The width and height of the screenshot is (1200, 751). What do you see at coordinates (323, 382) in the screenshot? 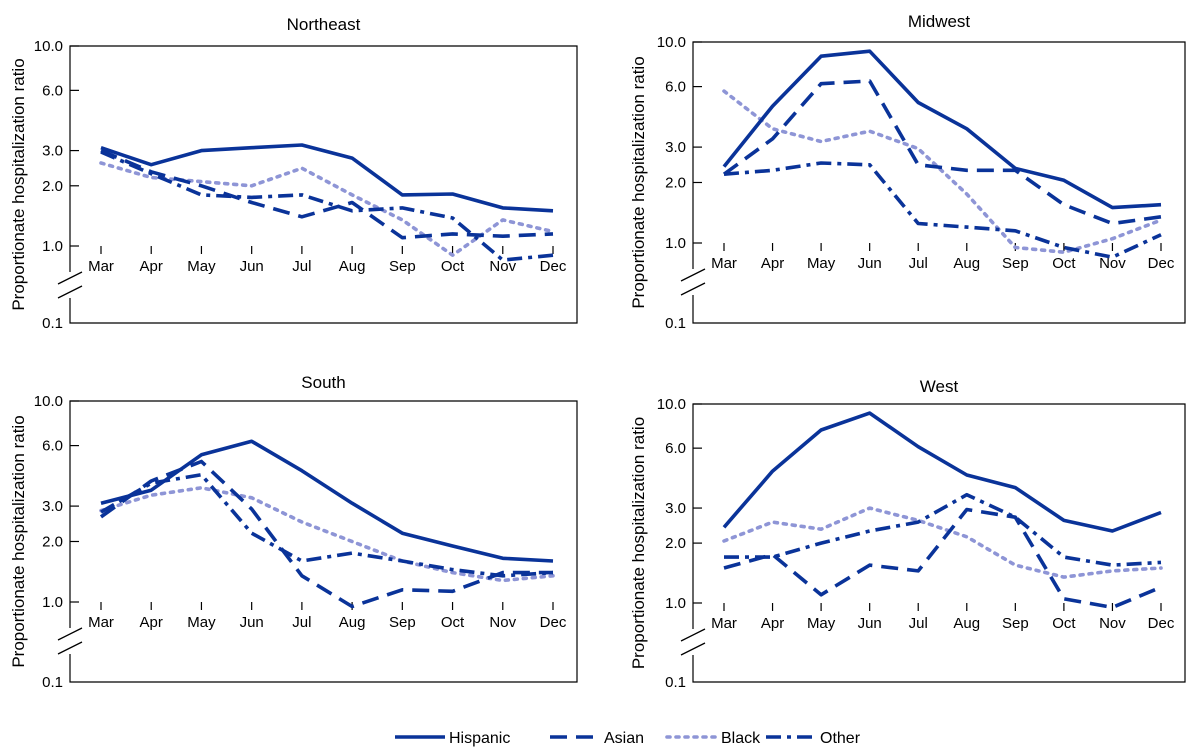
I see `chart-title: South` at bounding box center [323, 382].